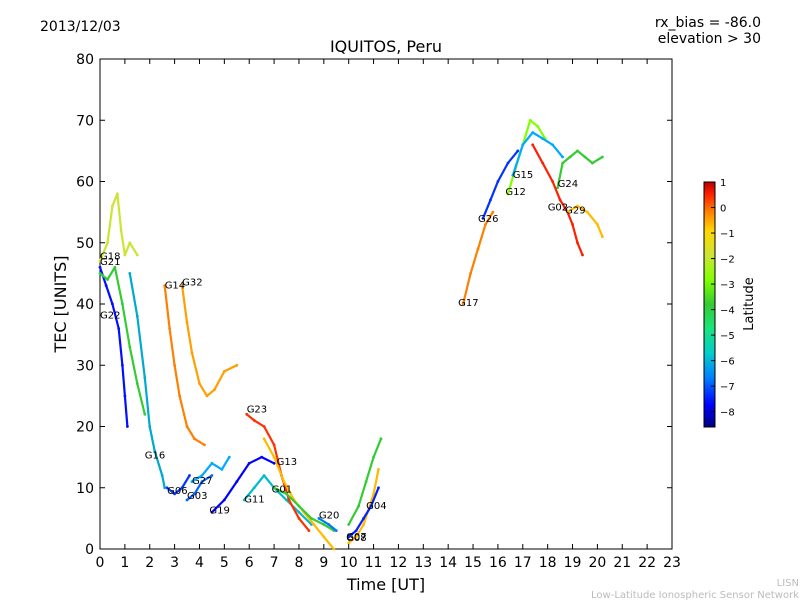 This screenshot has height=600, width=800. I want to click on x-tick-label: 17, so click(523, 563).